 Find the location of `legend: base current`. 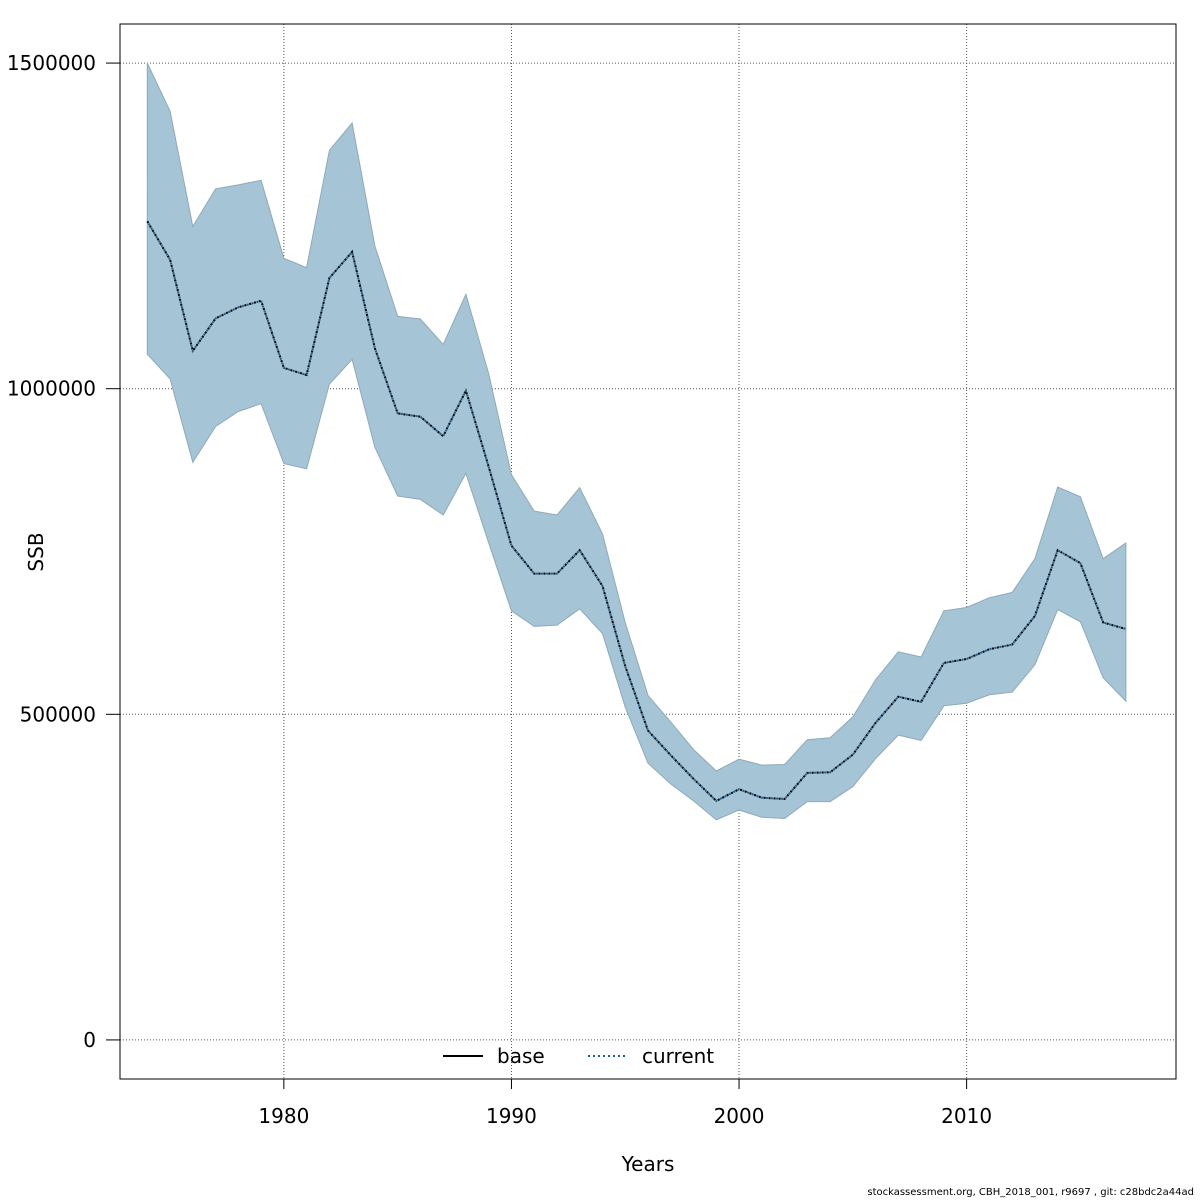

legend: base current is located at coordinates (578, 1056).